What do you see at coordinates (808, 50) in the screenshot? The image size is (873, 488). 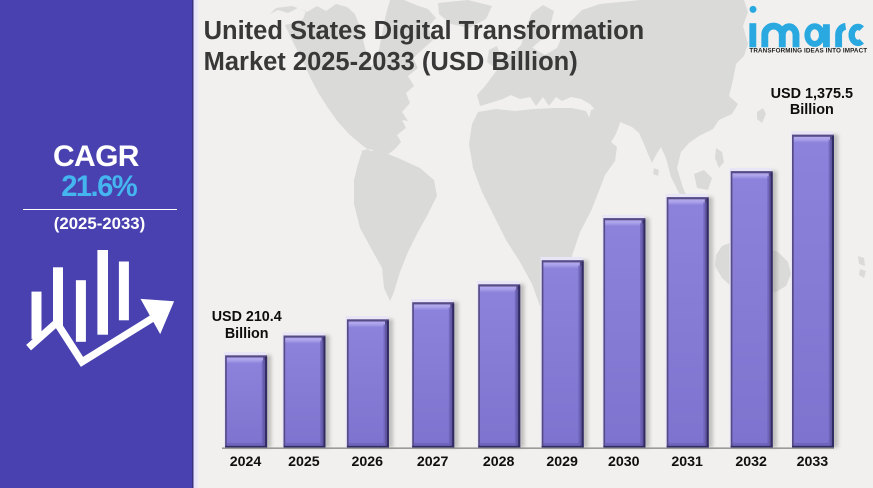 I see `svg-text: TRANSFORMING IDEAS INTO IMPACT` at bounding box center [808, 50].